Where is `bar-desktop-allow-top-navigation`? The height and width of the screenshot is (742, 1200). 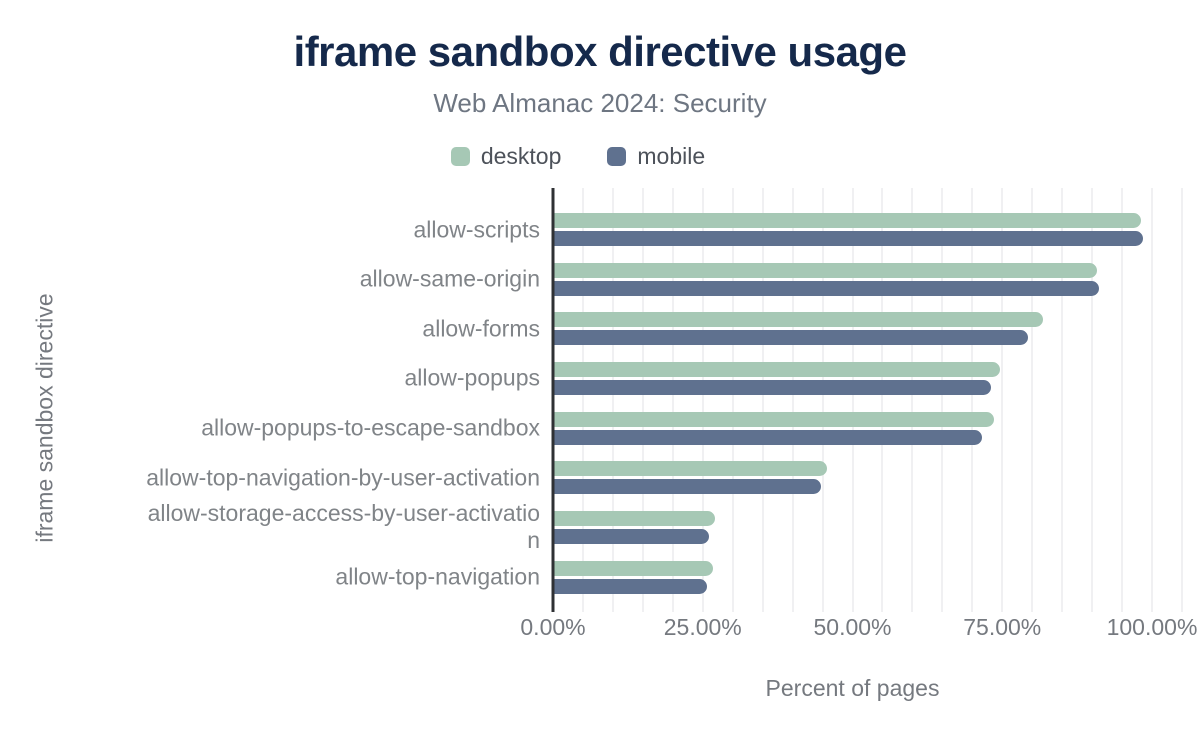 bar-desktop-allow-top-navigation is located at coordinates (633, 568).